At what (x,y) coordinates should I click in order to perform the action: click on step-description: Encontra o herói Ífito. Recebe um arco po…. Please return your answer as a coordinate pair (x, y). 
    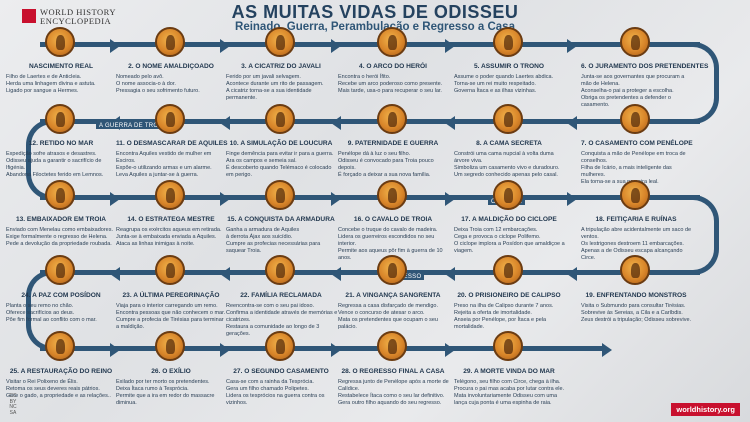
    Looking at the image, I should click on (394, 84).